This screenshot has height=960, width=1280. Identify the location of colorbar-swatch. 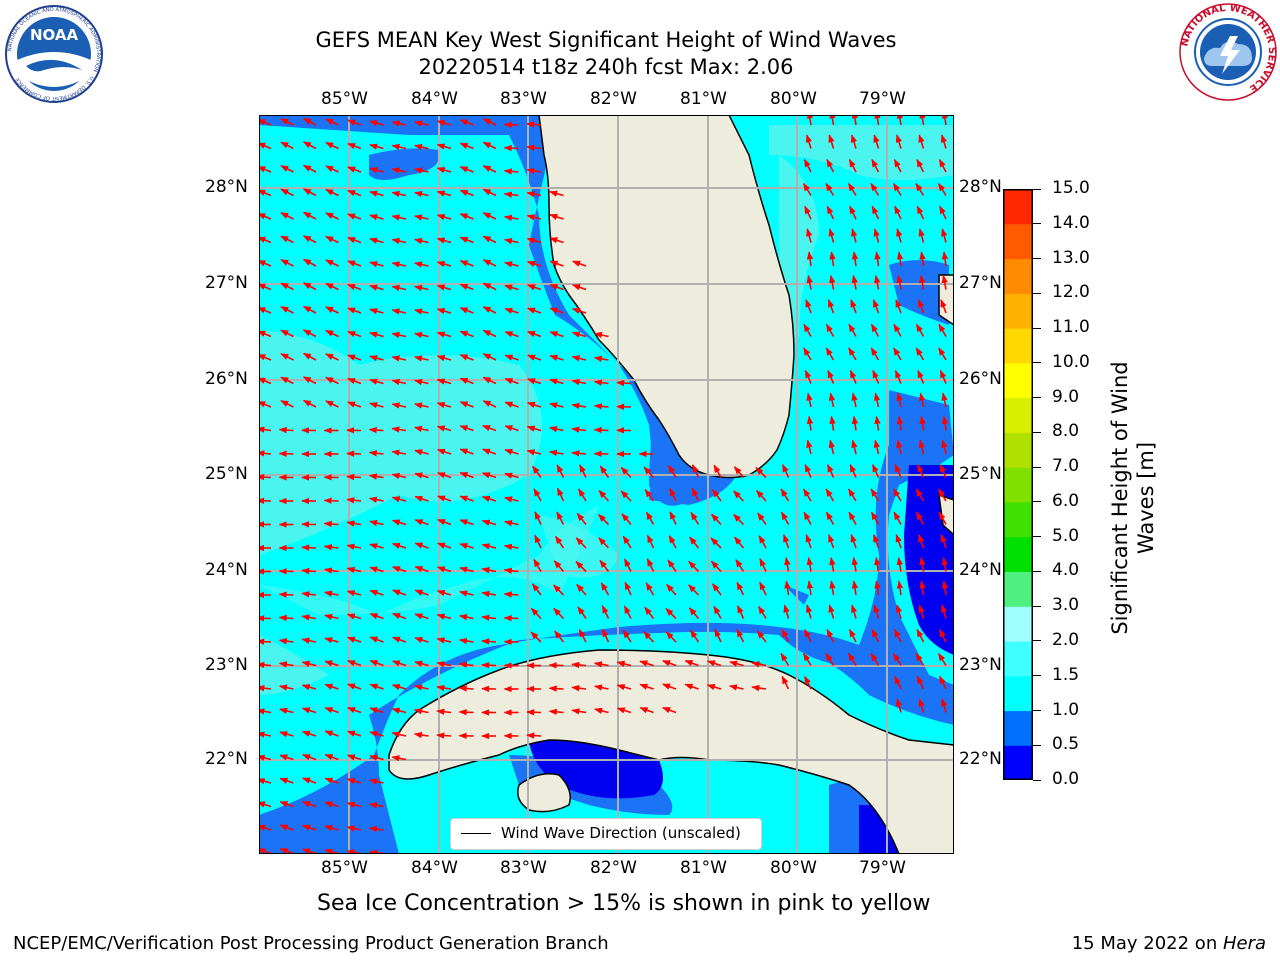
(1018, 346).